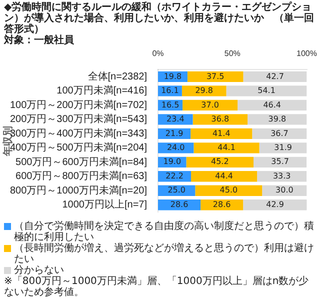  Describe the element at coordinates (158, 53) in the screenshot. I see `x-tick-label: 0%` at that location.